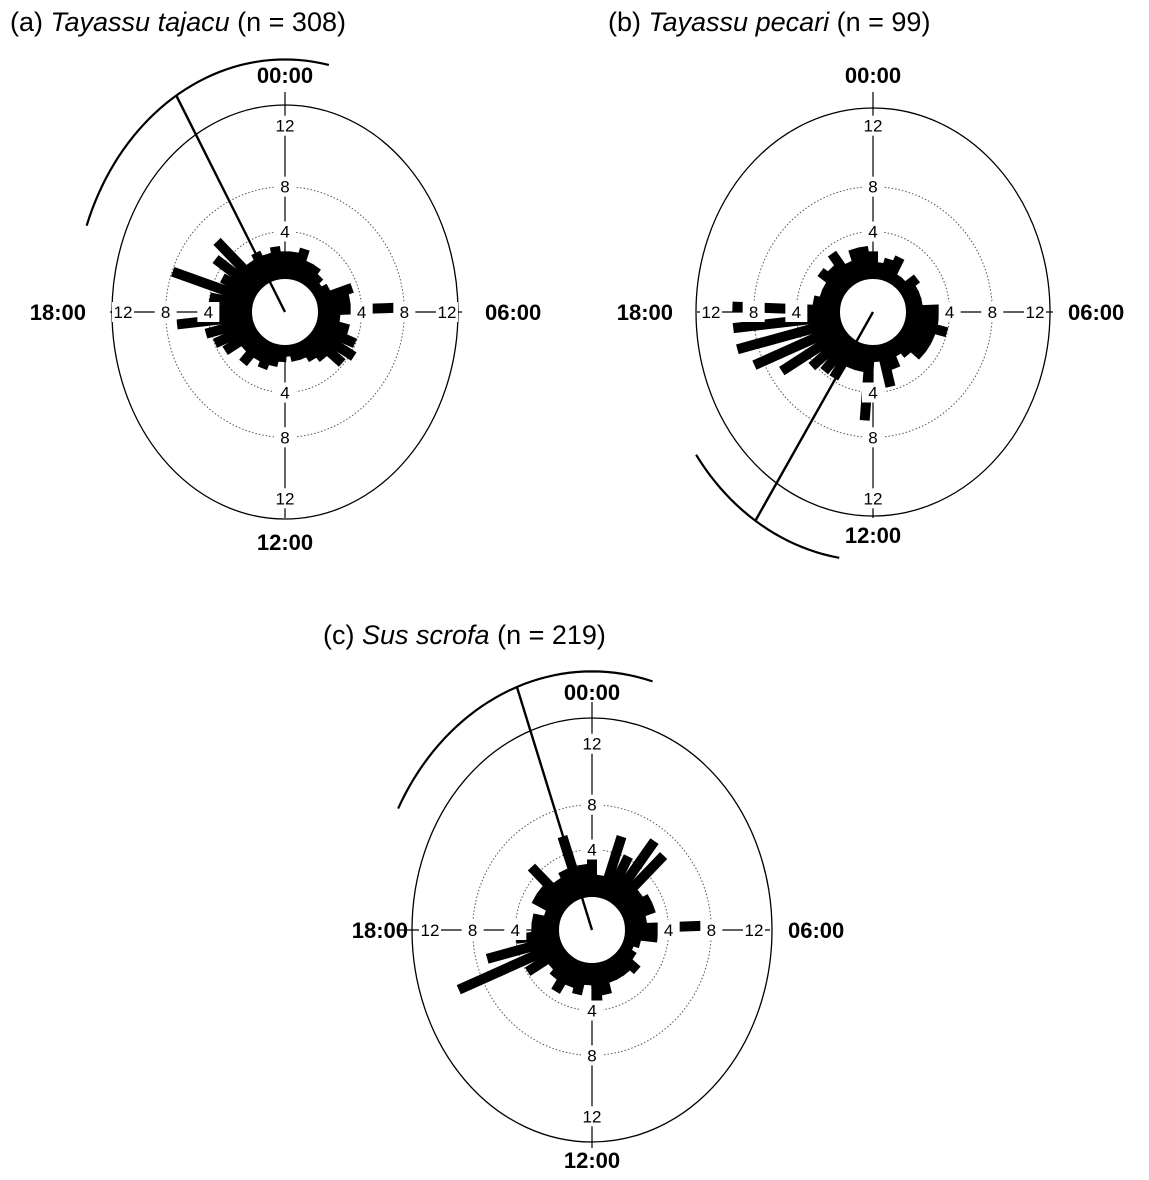 The width and height of the screenshot is (1149, 1180). What do you see at coordinates (769, 22) in the screenshot?
I see `panel-title: (b) Tayassu pecari (n = 99)` at bounding box center [769, 22].